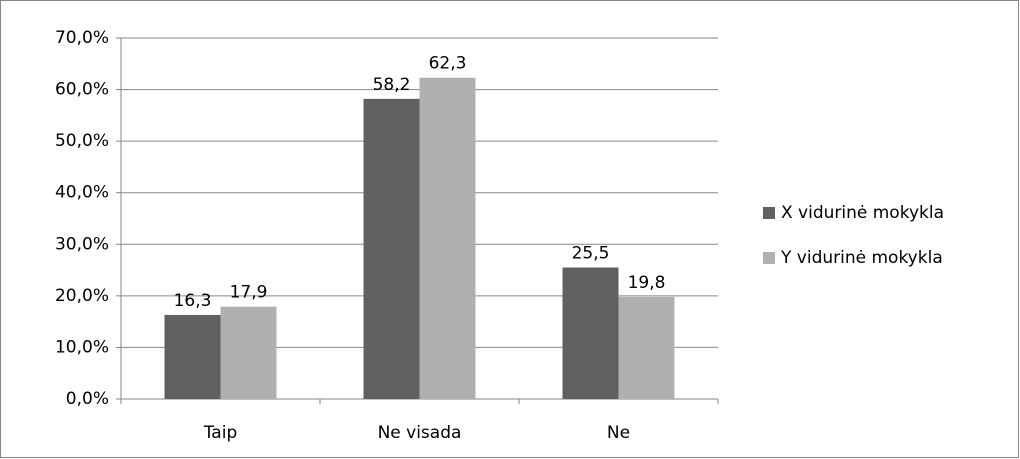  What do you see at coordinates (249, 293) in the screenshot?
I see `data-label: 17,9` at bounding box center [249, 293].